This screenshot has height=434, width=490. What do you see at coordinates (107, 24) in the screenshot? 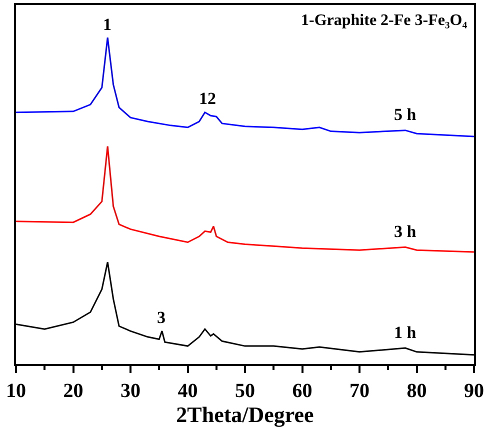
I see `annotation: 1` at bounding box center [107, 24].